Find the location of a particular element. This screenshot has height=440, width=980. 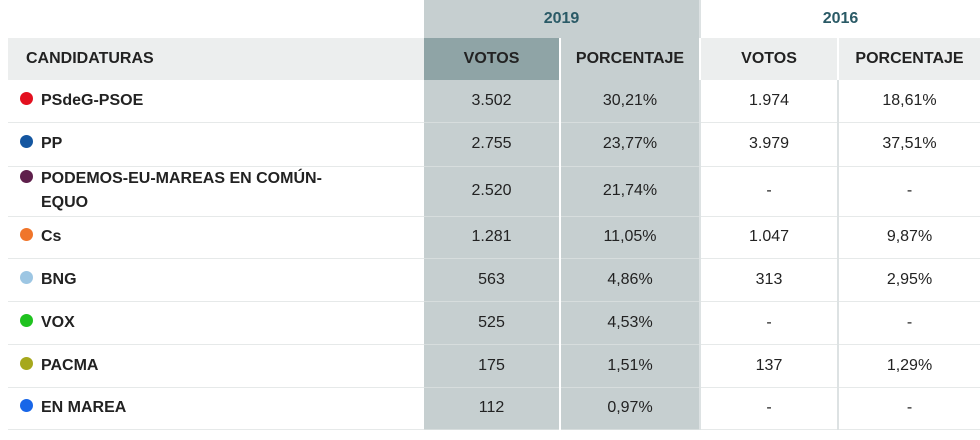

party-label: PODEMOS-EU-MAREAS EN COMÚN-EQUO is located at coordinates (216, 191).